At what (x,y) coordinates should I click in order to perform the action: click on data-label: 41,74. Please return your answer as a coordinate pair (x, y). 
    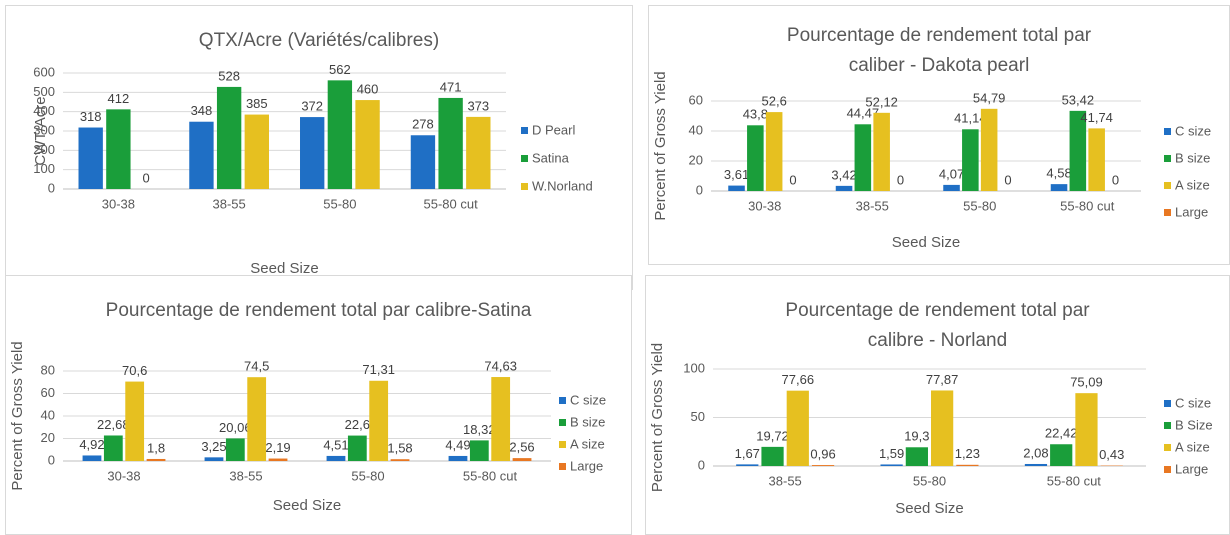
    Looking at the image, I should click on (1096, 117).